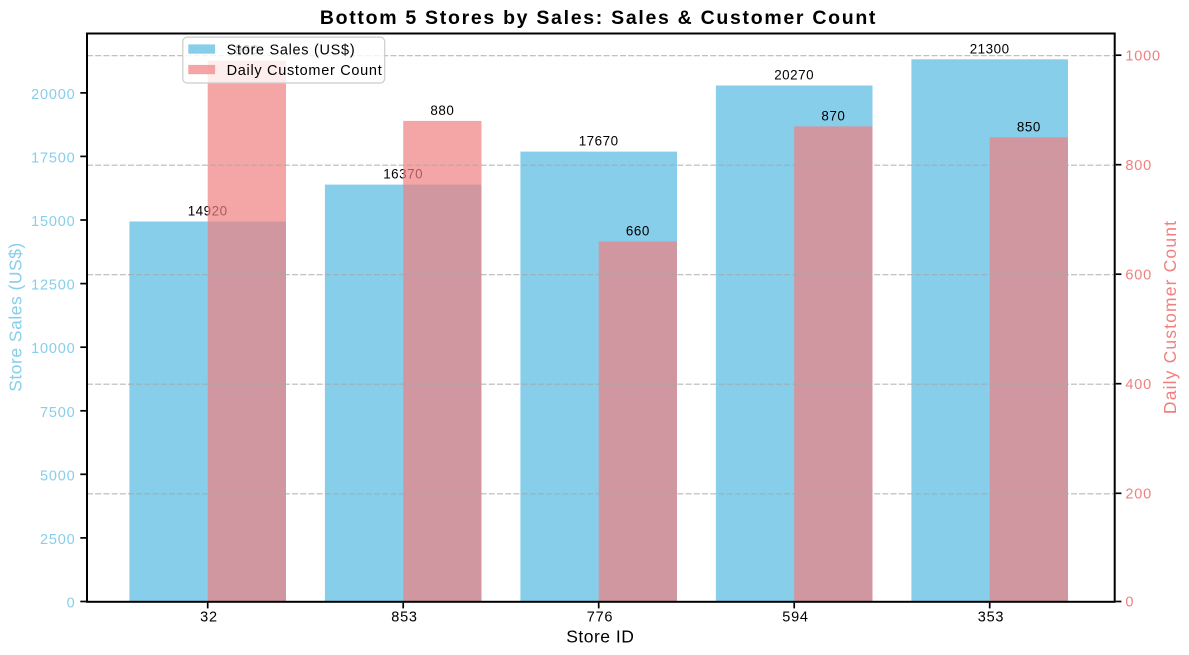 The width and height of the screenshot is (1189, 655). Describe the element at coordinates (57, 413) in the screenshot. I see `svg-text: 7500` at that location.